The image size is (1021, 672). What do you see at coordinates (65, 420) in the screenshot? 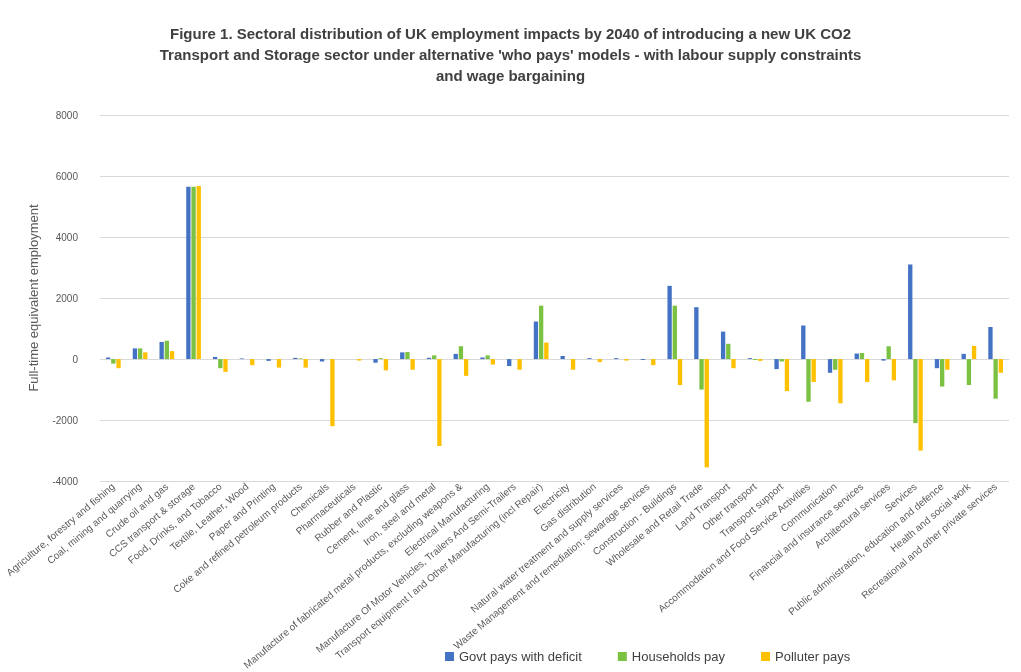
I see `y-tick-label: -2000` at bounding box center [65, 420].